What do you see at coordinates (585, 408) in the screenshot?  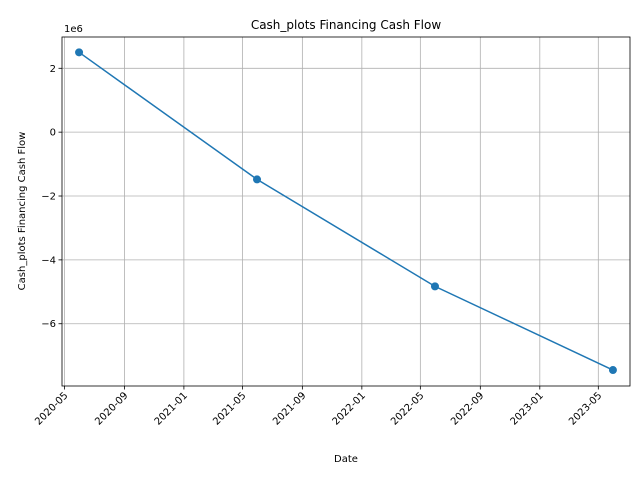 I see `x-tick-label: 2023-05` at bounding box center [585, 408].